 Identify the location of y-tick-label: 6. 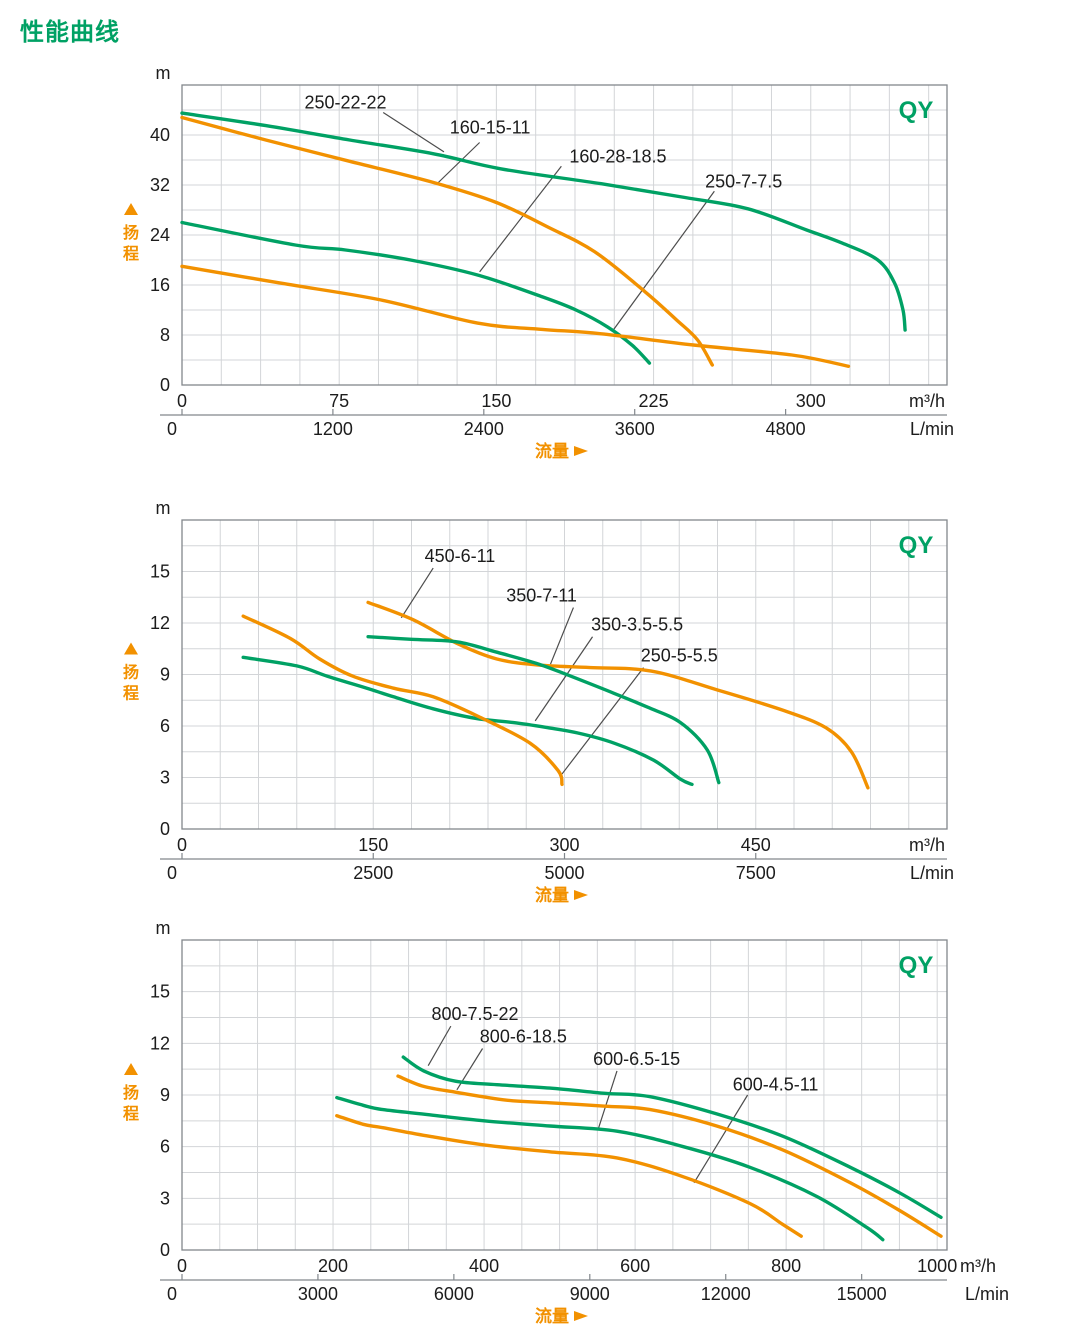
(165, 726).